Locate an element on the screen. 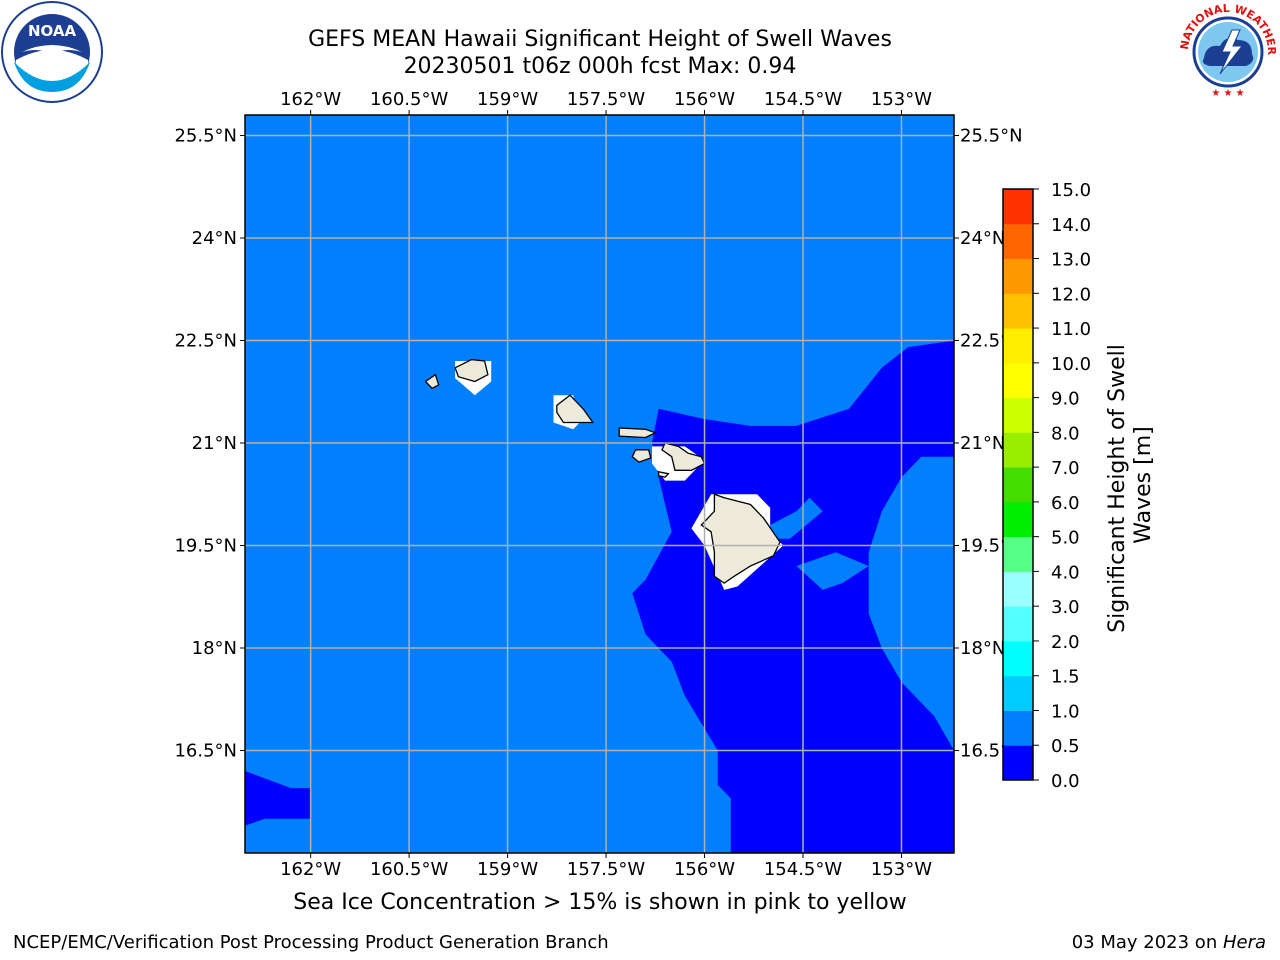  lat-tick-label-left: 24°N is located at coordinates (214, 238).